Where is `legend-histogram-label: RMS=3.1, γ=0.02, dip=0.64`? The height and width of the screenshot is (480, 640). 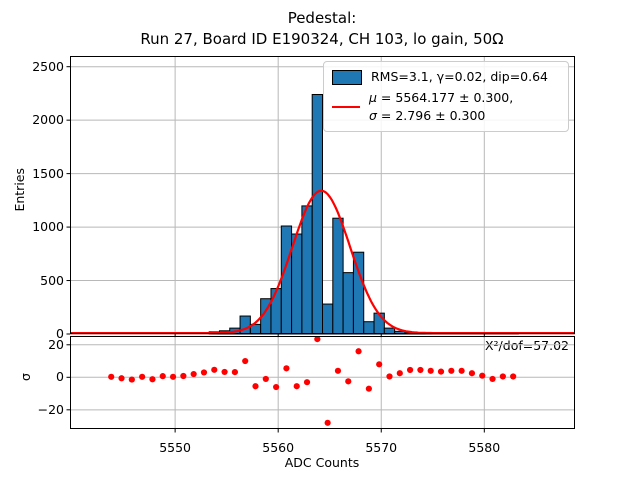 legend-histogram-label: RMS=3.1, γ=0.02, dip=0.64 is located at coordinates (460, 76).